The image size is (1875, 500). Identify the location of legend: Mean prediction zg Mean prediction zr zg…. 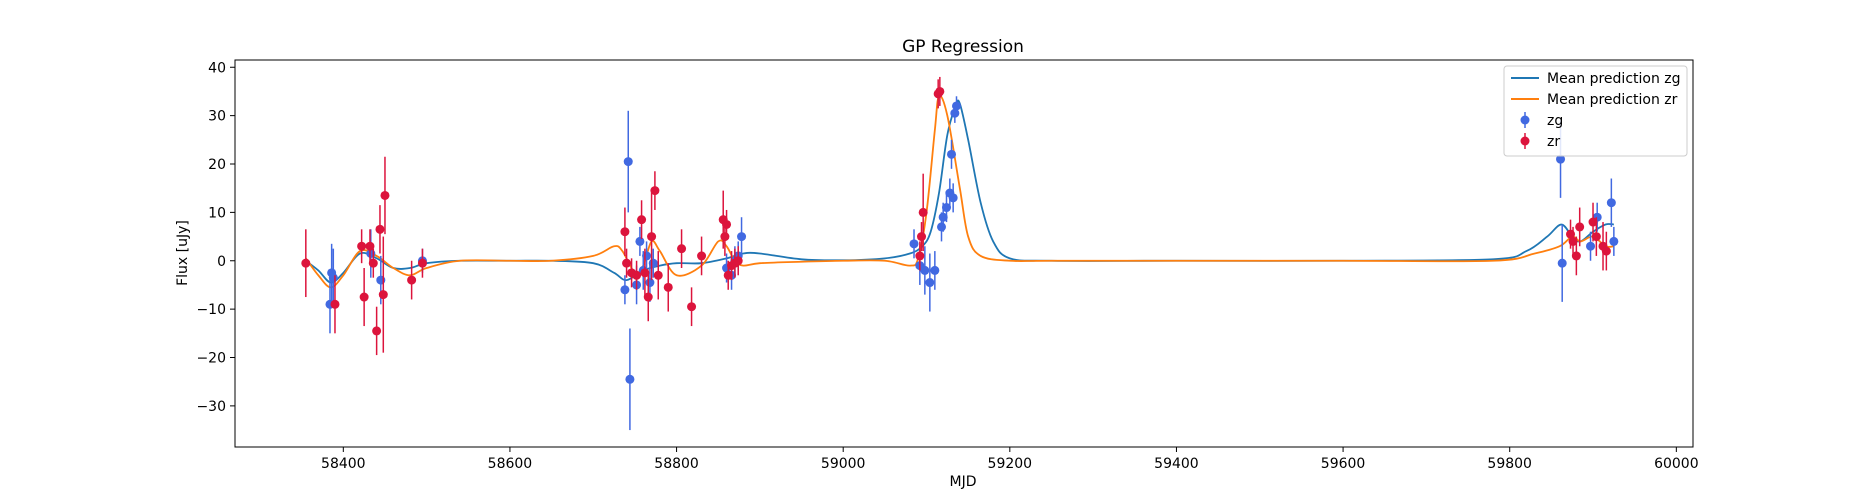
(1595, 111).